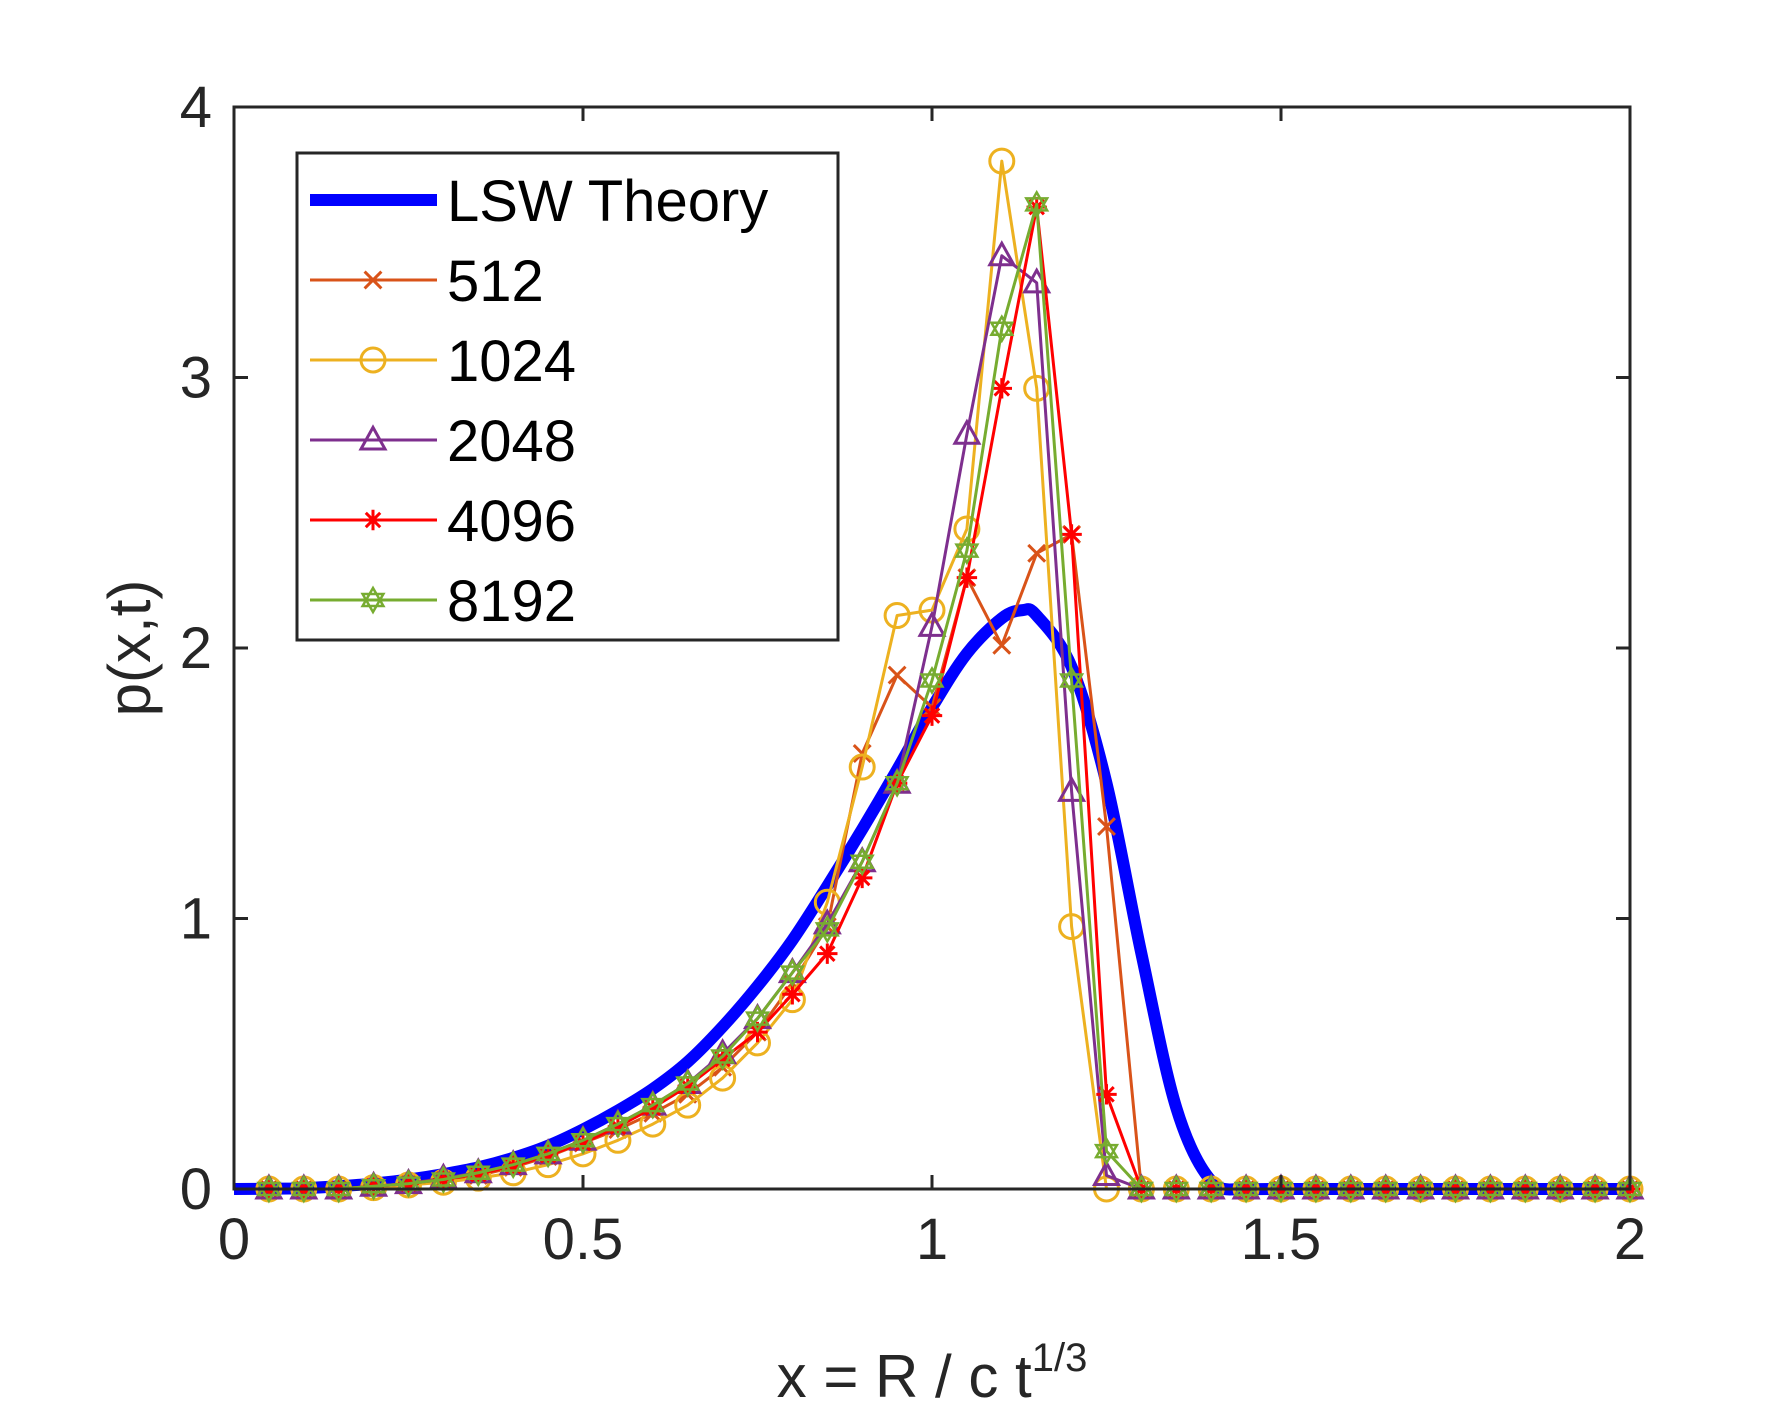 This screenshot has width=1781, height=1406. Describe the element at coordinates (495, 281) in the screenshot. I see `legend-label: 512` at that location.